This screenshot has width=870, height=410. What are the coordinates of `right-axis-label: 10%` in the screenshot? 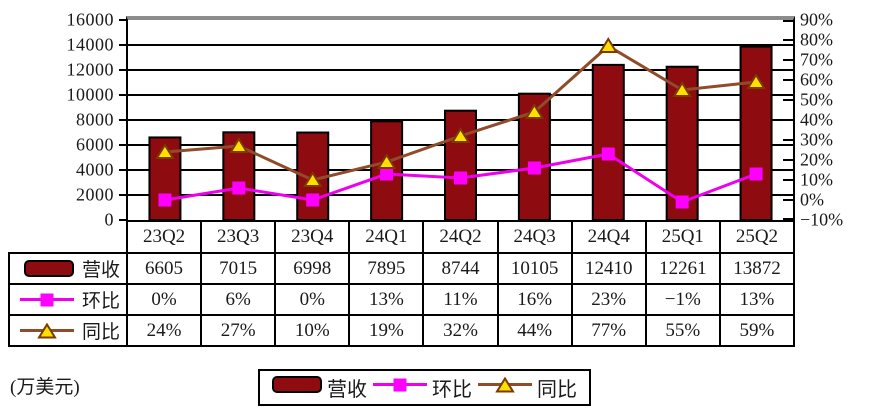 It's located at (816, 179).